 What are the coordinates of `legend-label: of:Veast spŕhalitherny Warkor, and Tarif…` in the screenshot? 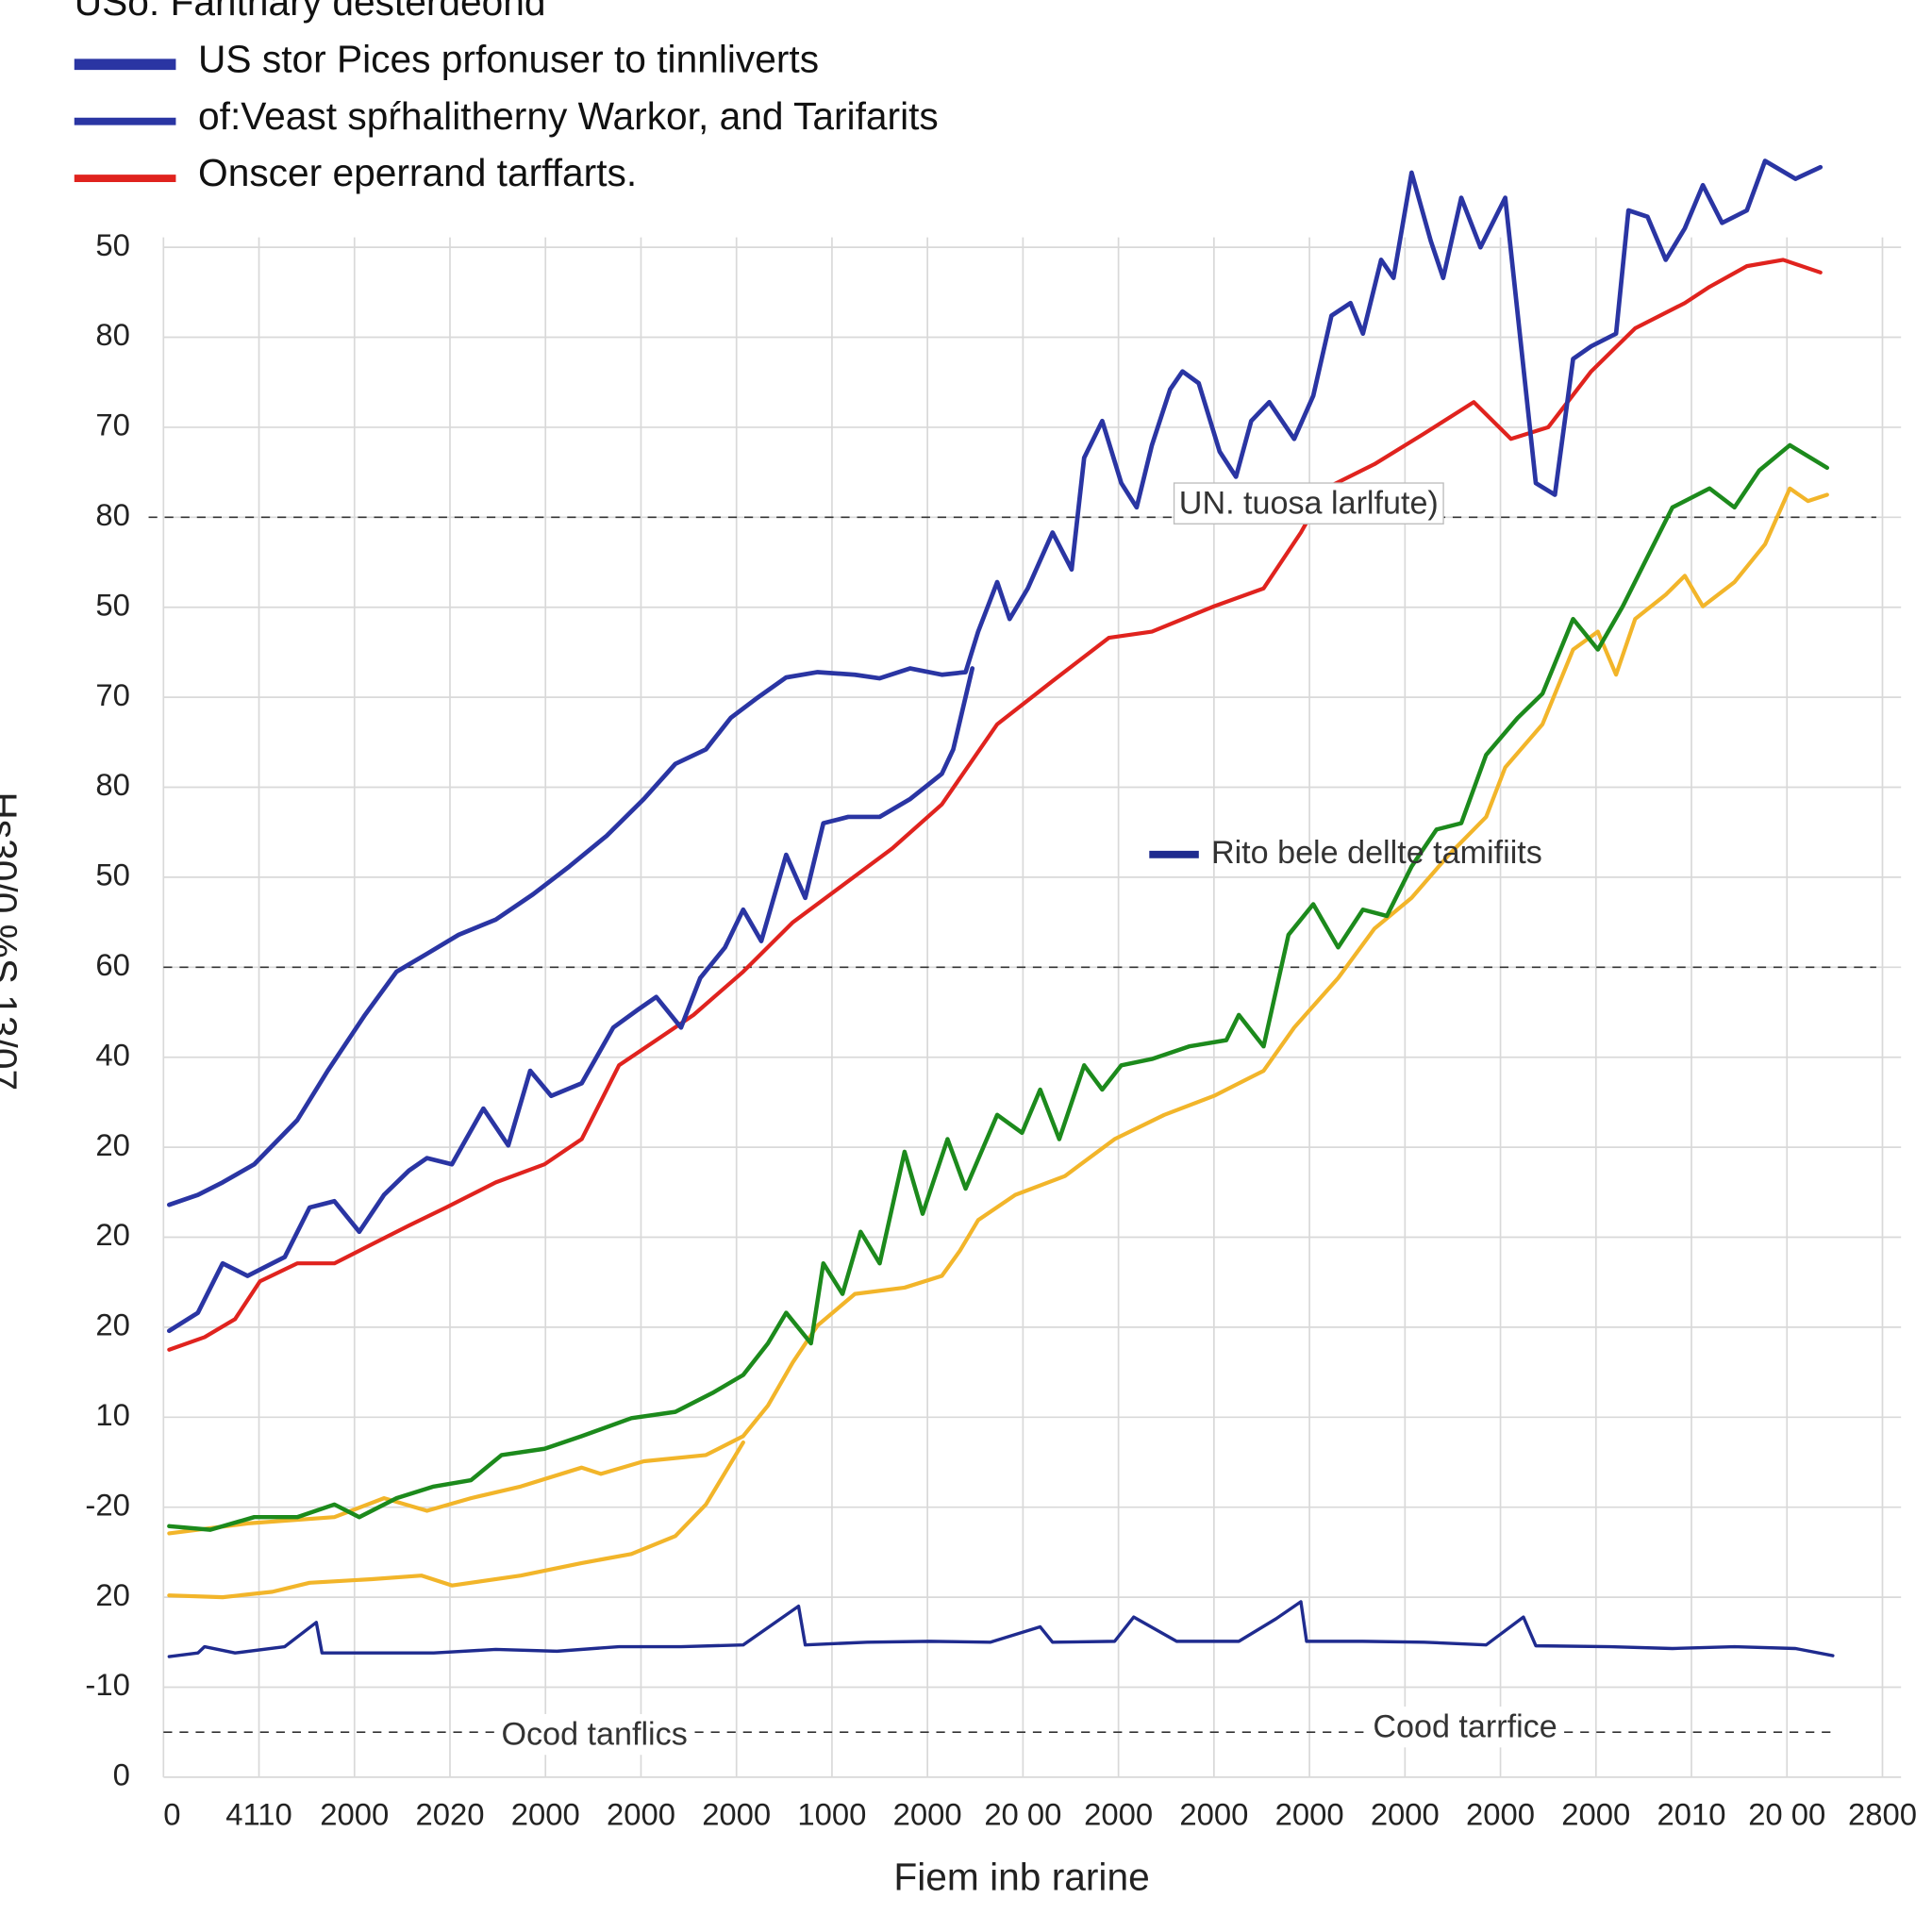 It's located at (568, 116).